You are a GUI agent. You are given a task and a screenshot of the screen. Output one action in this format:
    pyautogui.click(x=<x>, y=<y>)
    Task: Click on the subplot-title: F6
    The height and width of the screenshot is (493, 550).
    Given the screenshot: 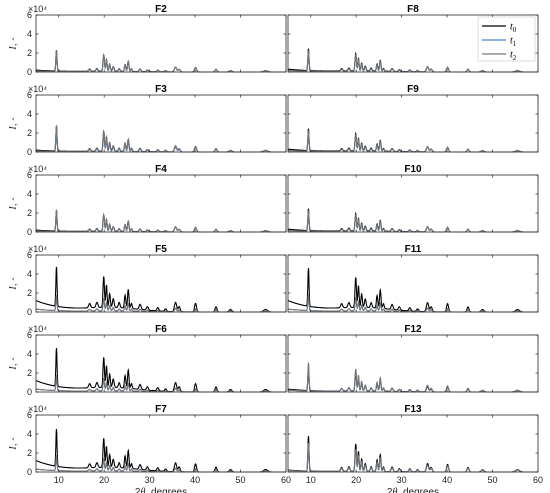 What is the action you would take?
    pyautogui.click(x=161, y=329)
    